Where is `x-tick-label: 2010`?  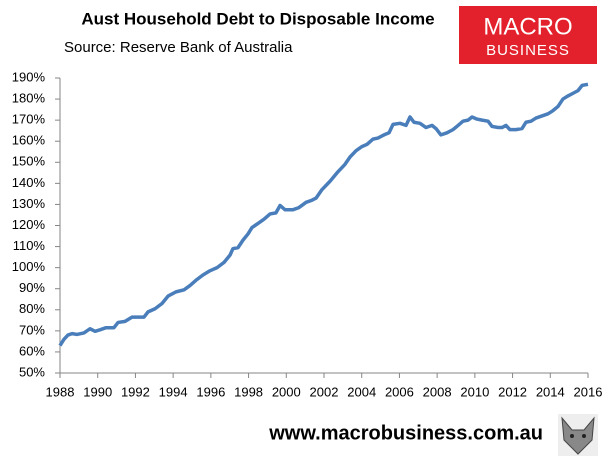 x-tick-label: 2010 is located at coordinates (474, 391).